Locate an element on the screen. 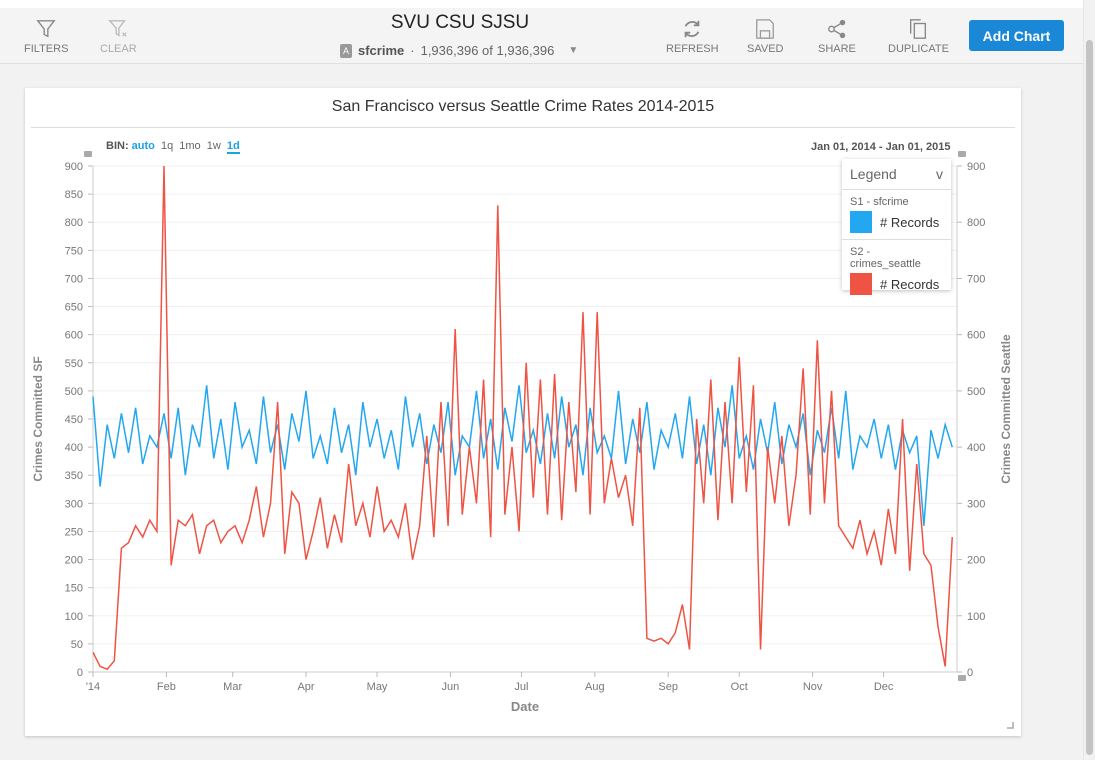 The image size is (1095, 760). y-tick-label: 350 is located at coordinates (74, 476).